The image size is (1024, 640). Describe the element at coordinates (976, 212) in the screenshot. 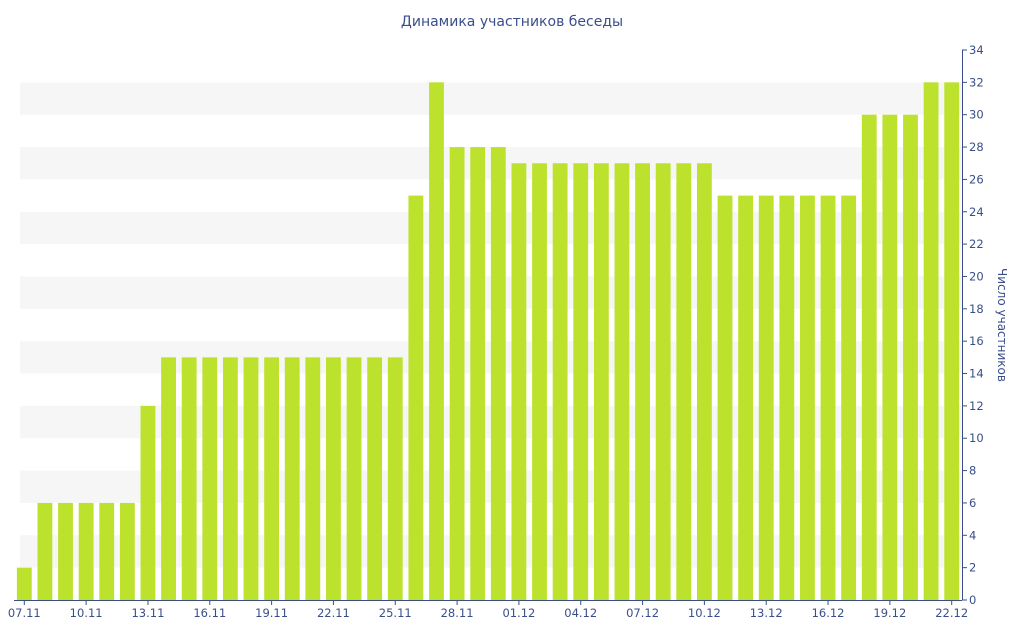

I see `y-tick-label: 24` at that location.